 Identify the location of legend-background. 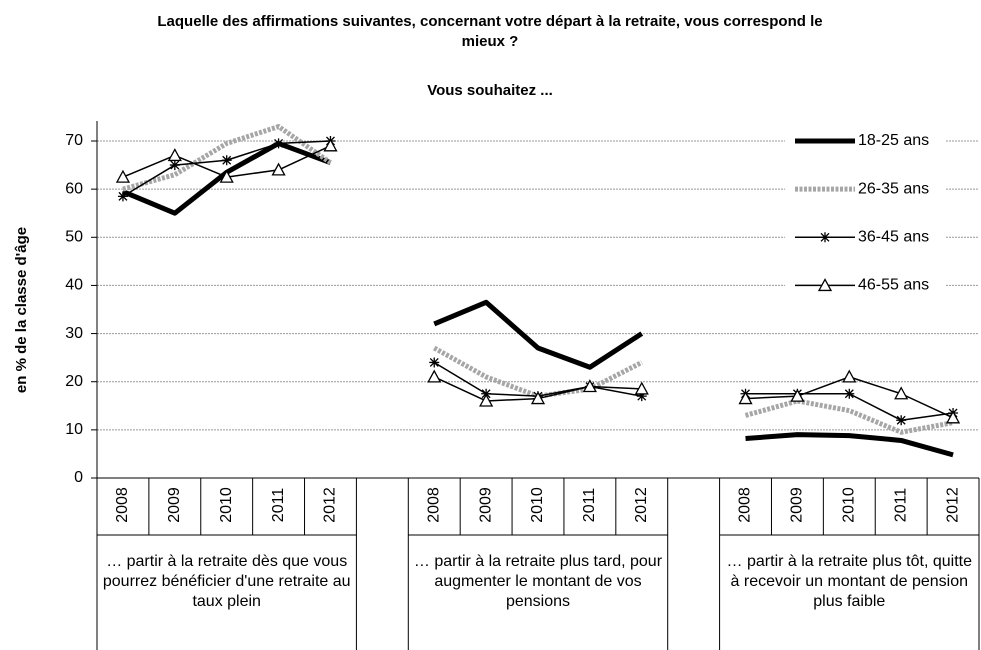
(865, 214).